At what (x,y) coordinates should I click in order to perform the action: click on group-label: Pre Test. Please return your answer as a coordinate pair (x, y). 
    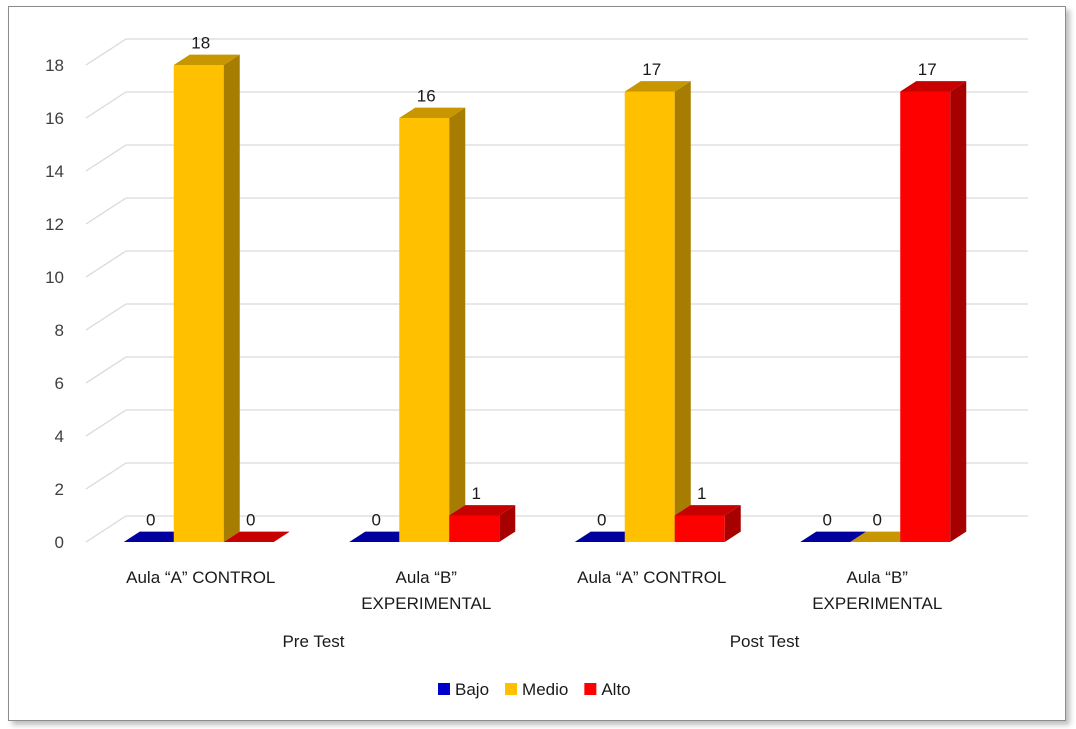
    Looking at the image, I should click on (313, 641).